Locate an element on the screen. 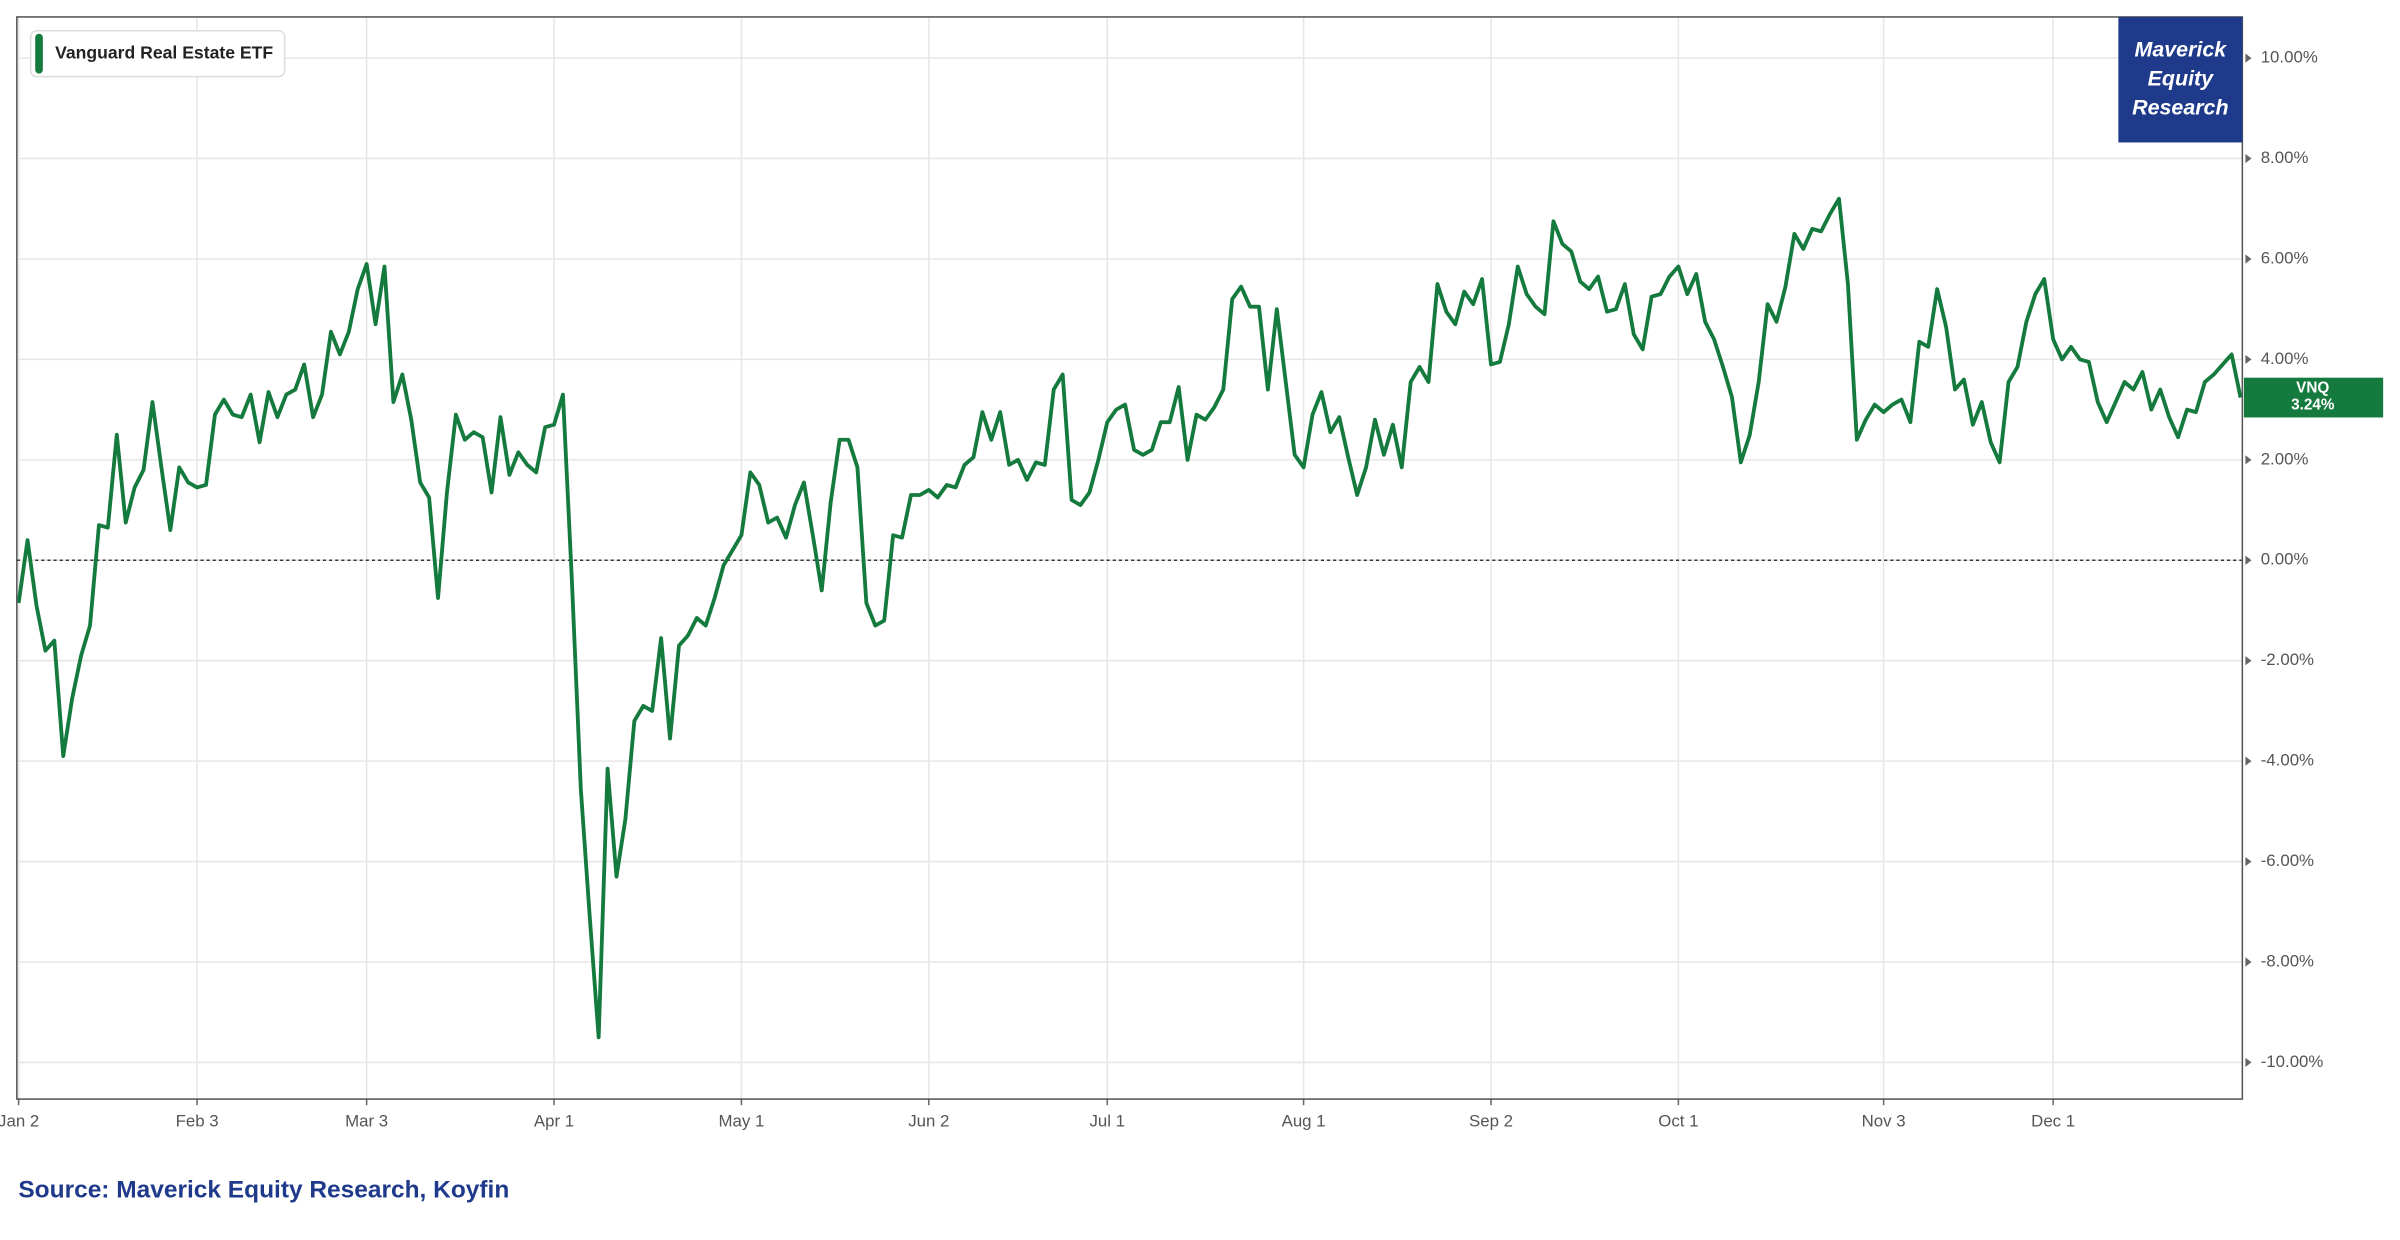 The width and height of the screenshot is (2400, 1240). logo-box is located at coordinates (2180, 79).